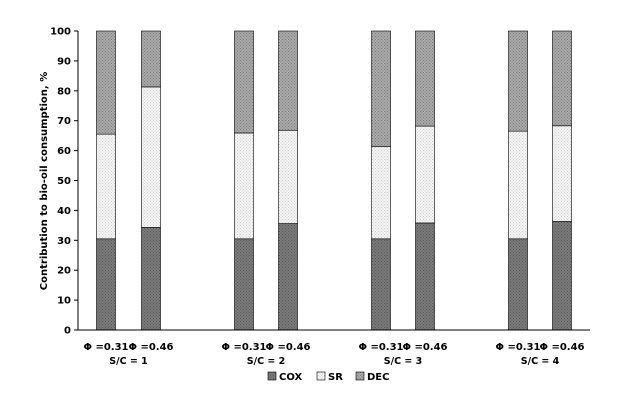  I want to click on group-label-0: S/C = 1, so click(128, 361).